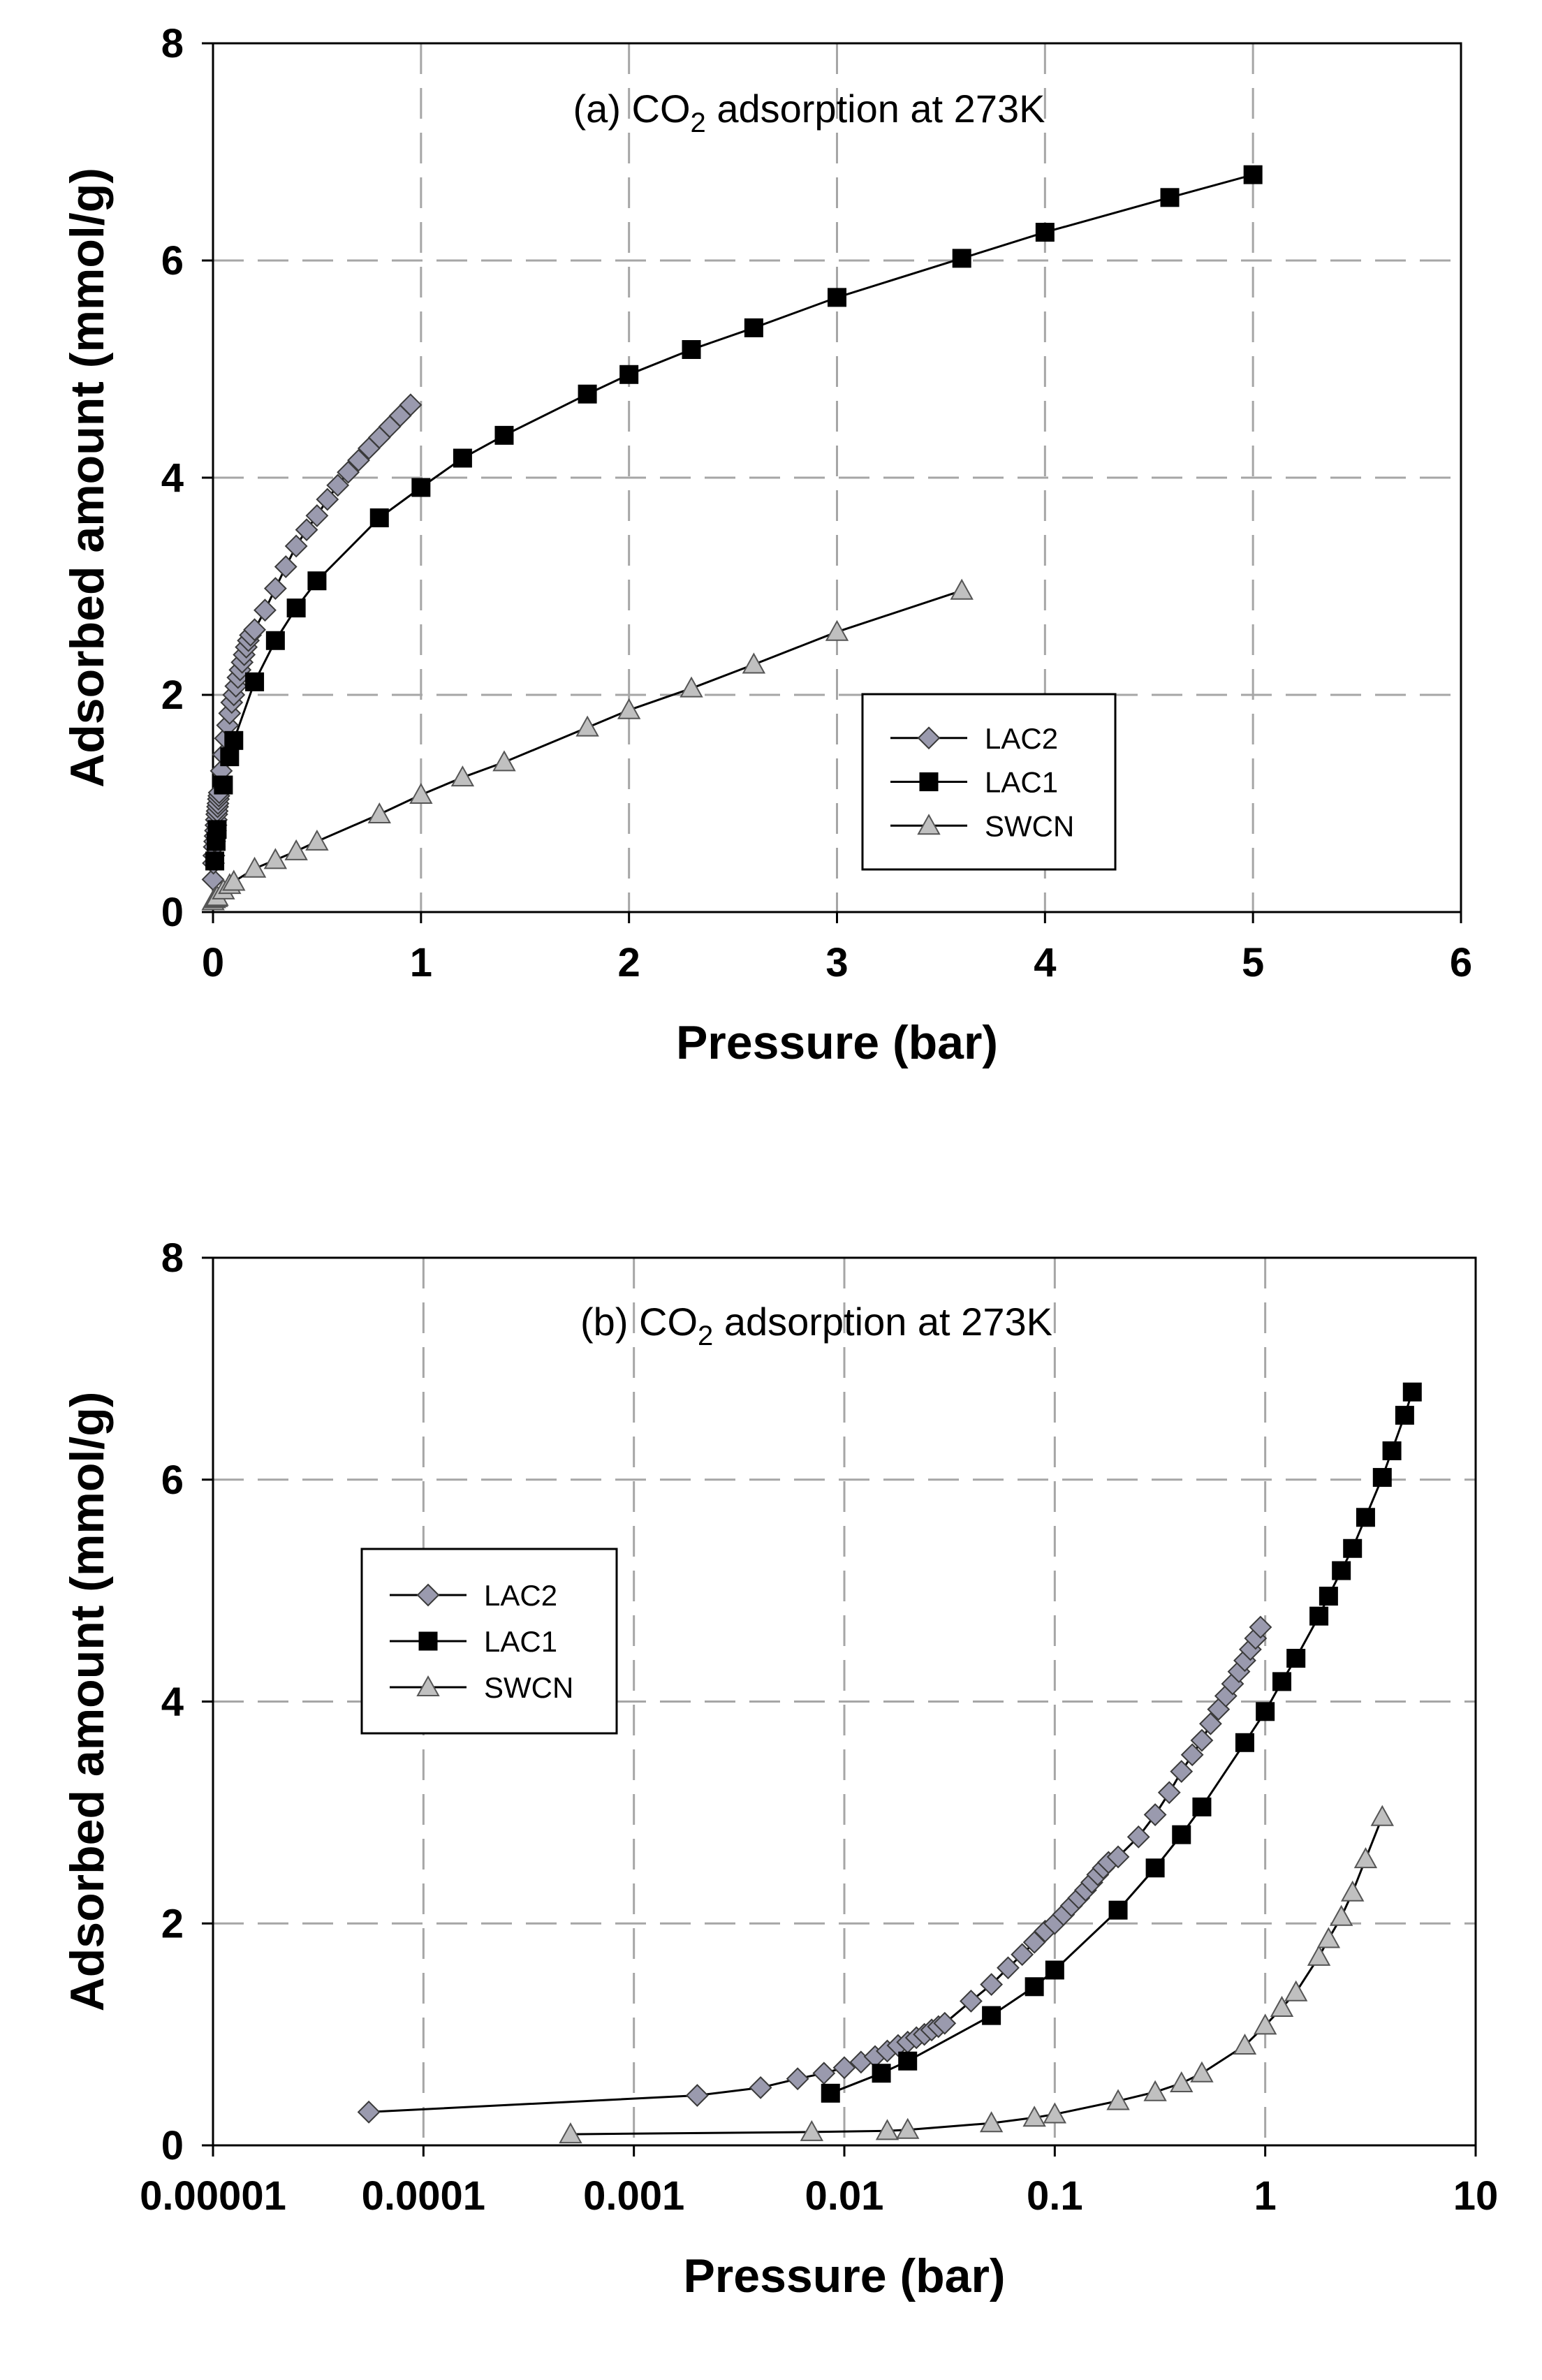 This screenshot has width=1542, height=2380. What do you see at coordinates (837, 962) in the screenshot?
I see `x-tick-label: 3` at bounding box center [837, 962].